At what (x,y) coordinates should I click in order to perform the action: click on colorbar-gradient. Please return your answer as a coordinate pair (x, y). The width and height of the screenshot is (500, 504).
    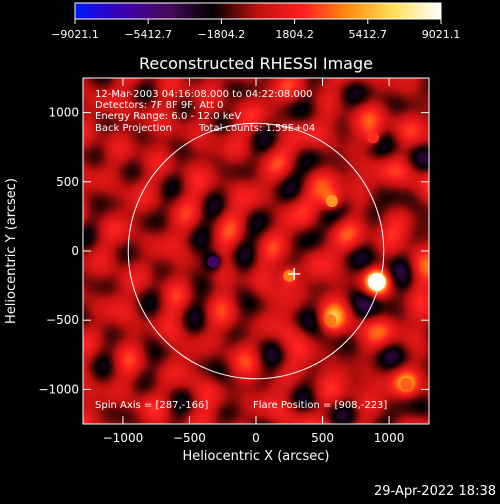
    Looking at the image, I should click on (258, 11).